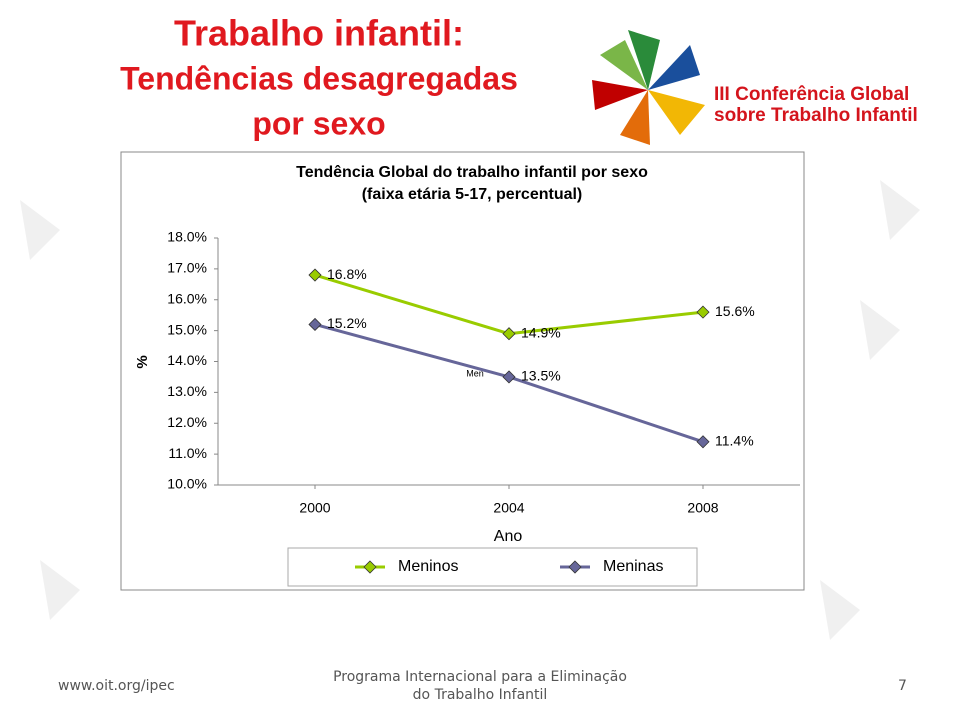 The width and height of the screenshot is (960, 720). Describe the element at coordinates (735, 311) in the screenshot. I see `data-label: 15.6%` at that location.